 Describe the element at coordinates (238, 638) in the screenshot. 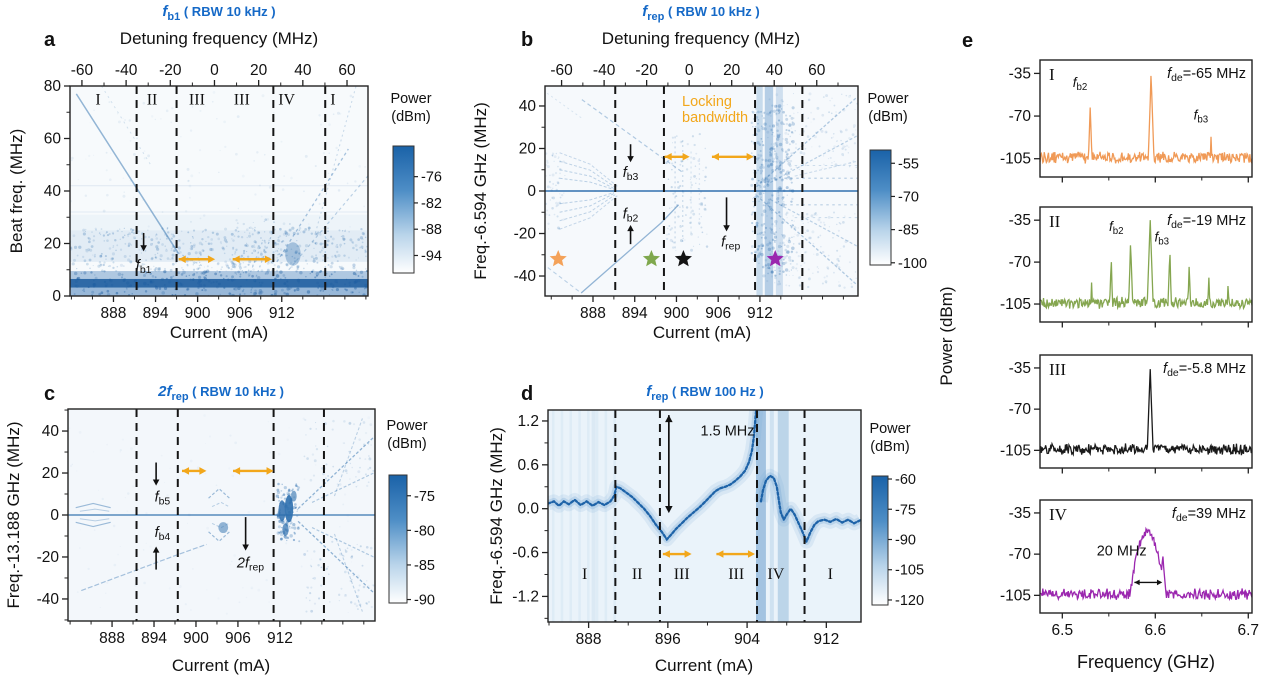

I see `svg-text: 906` at that location.